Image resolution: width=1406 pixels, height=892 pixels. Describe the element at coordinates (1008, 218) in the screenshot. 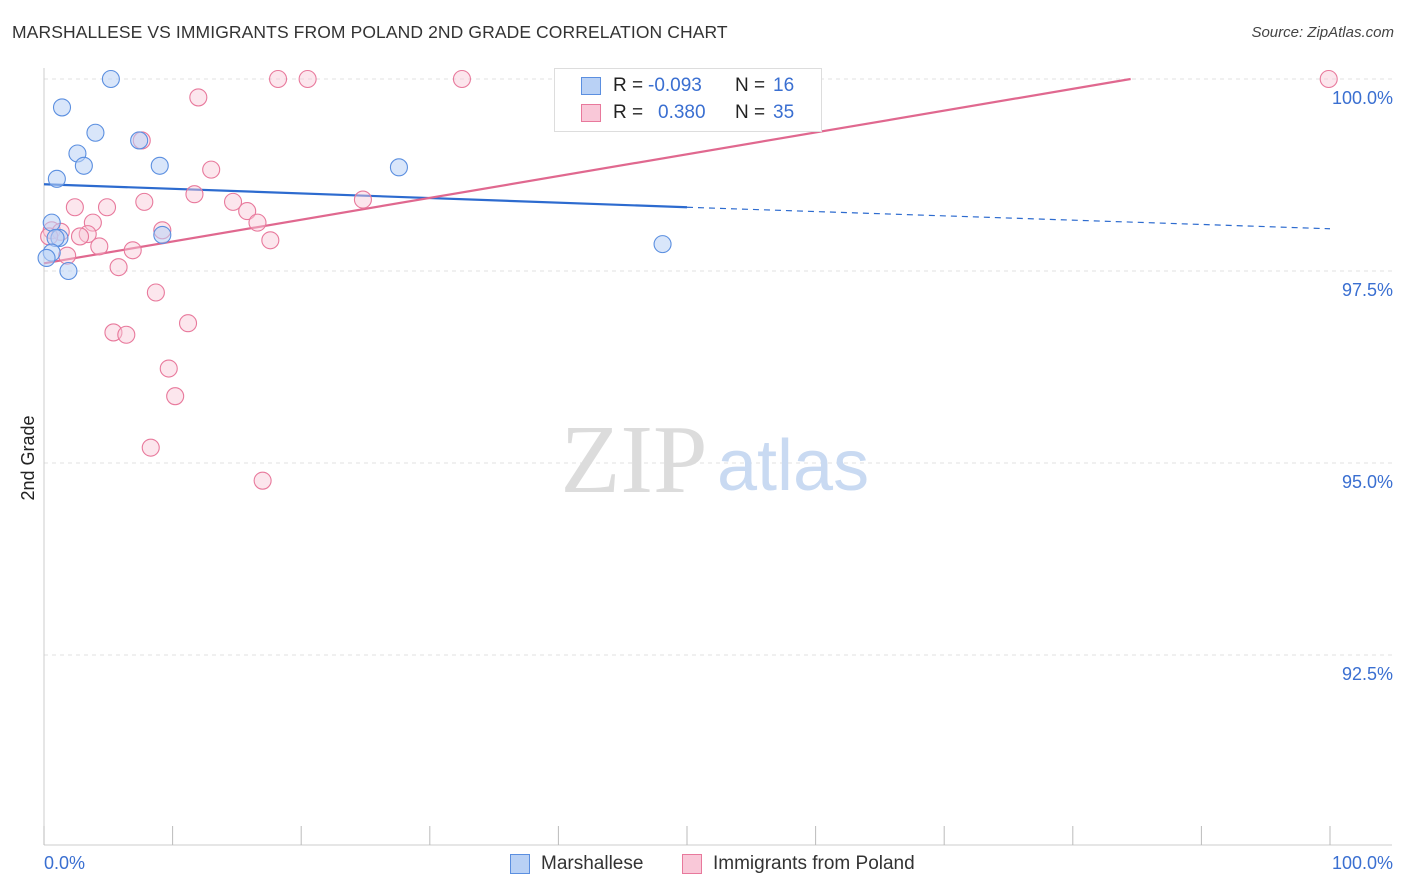

I see `trend-line-marshallese-extension` at that location.